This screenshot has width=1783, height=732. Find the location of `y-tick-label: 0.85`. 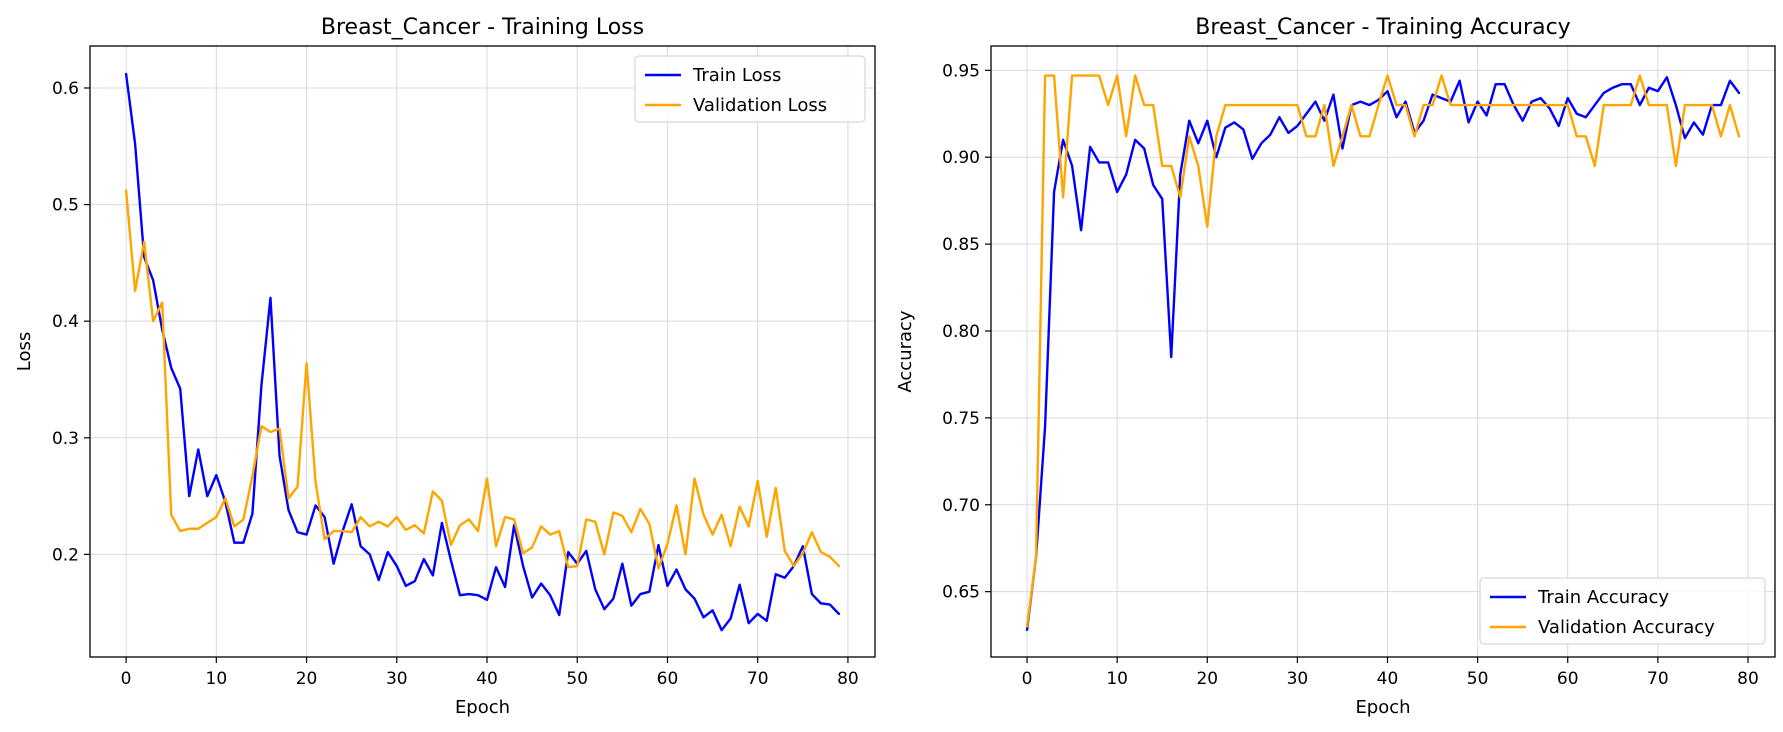

y-tick-label: 0.85 is located at coordinates (961, 245).